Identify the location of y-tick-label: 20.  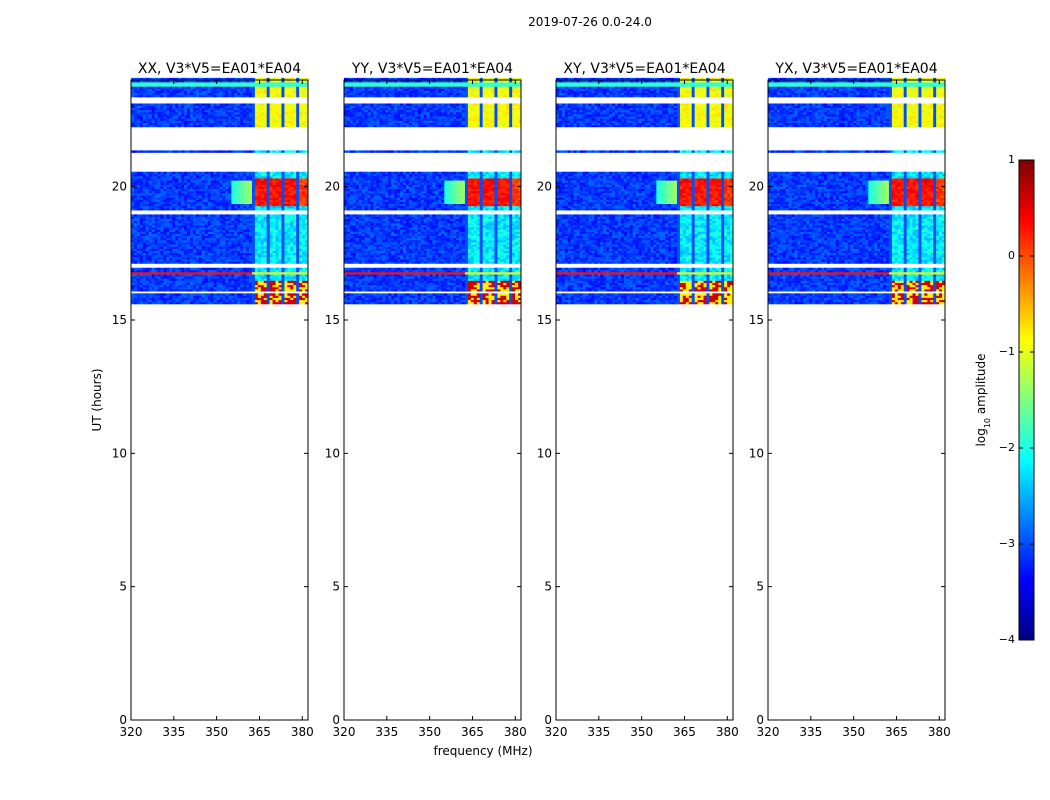
(119, 187).